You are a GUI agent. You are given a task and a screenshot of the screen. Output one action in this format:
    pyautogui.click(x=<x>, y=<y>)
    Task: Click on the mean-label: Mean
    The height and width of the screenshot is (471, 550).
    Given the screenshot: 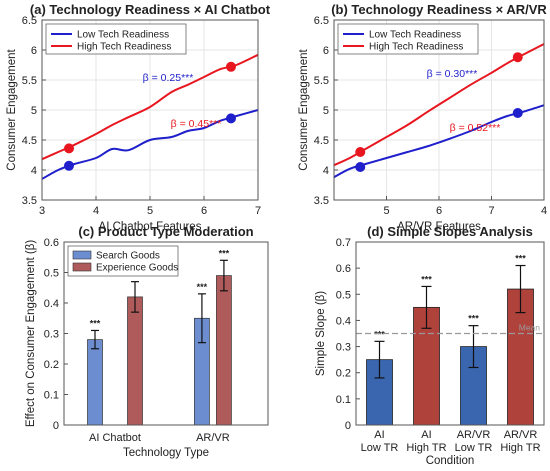 What is the action you would take?
    pyautogui.click(x=530, y=328)
    